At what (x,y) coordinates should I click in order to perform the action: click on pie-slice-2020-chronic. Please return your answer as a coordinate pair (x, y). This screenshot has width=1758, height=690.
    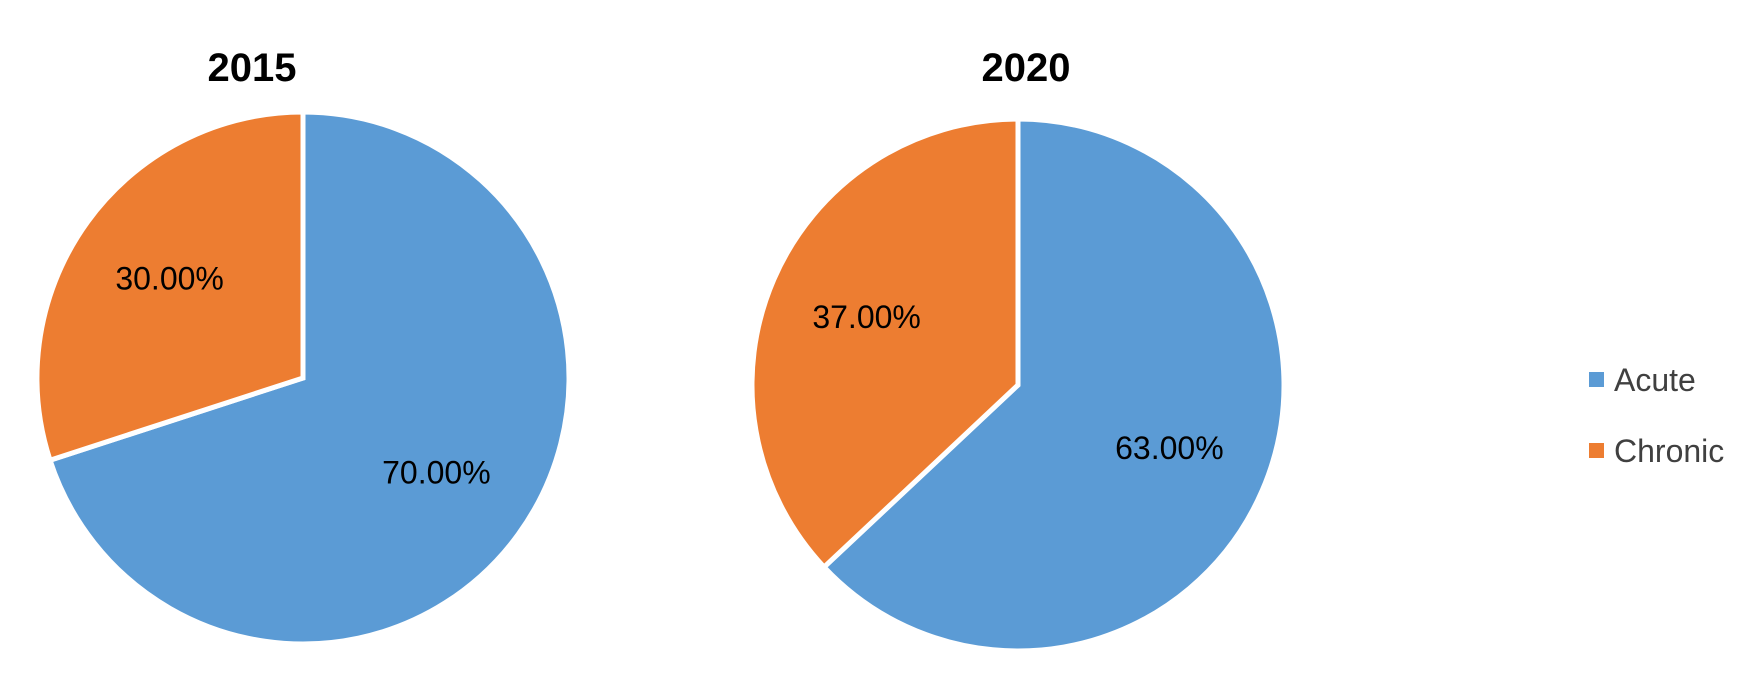
    Looking at the image, I should click on (885, 343).